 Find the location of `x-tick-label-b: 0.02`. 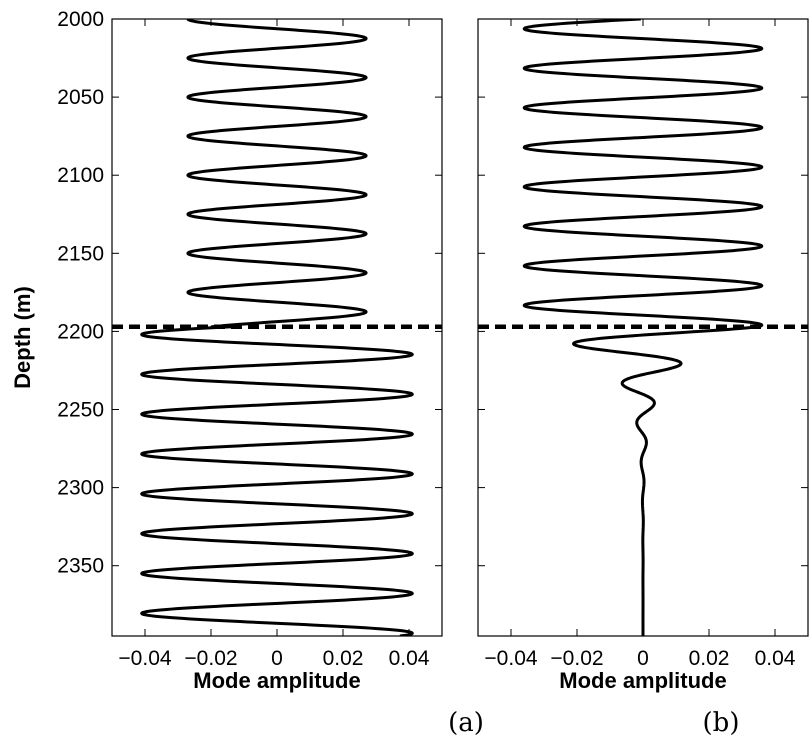

x-tick-label-b: 0.02 is located at coordinates (709, 658).